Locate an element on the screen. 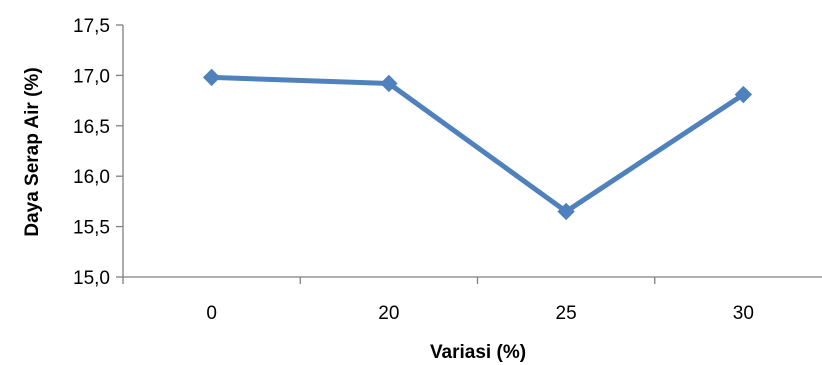  x-tick-label: 30 is located at coordinates (743, 313).